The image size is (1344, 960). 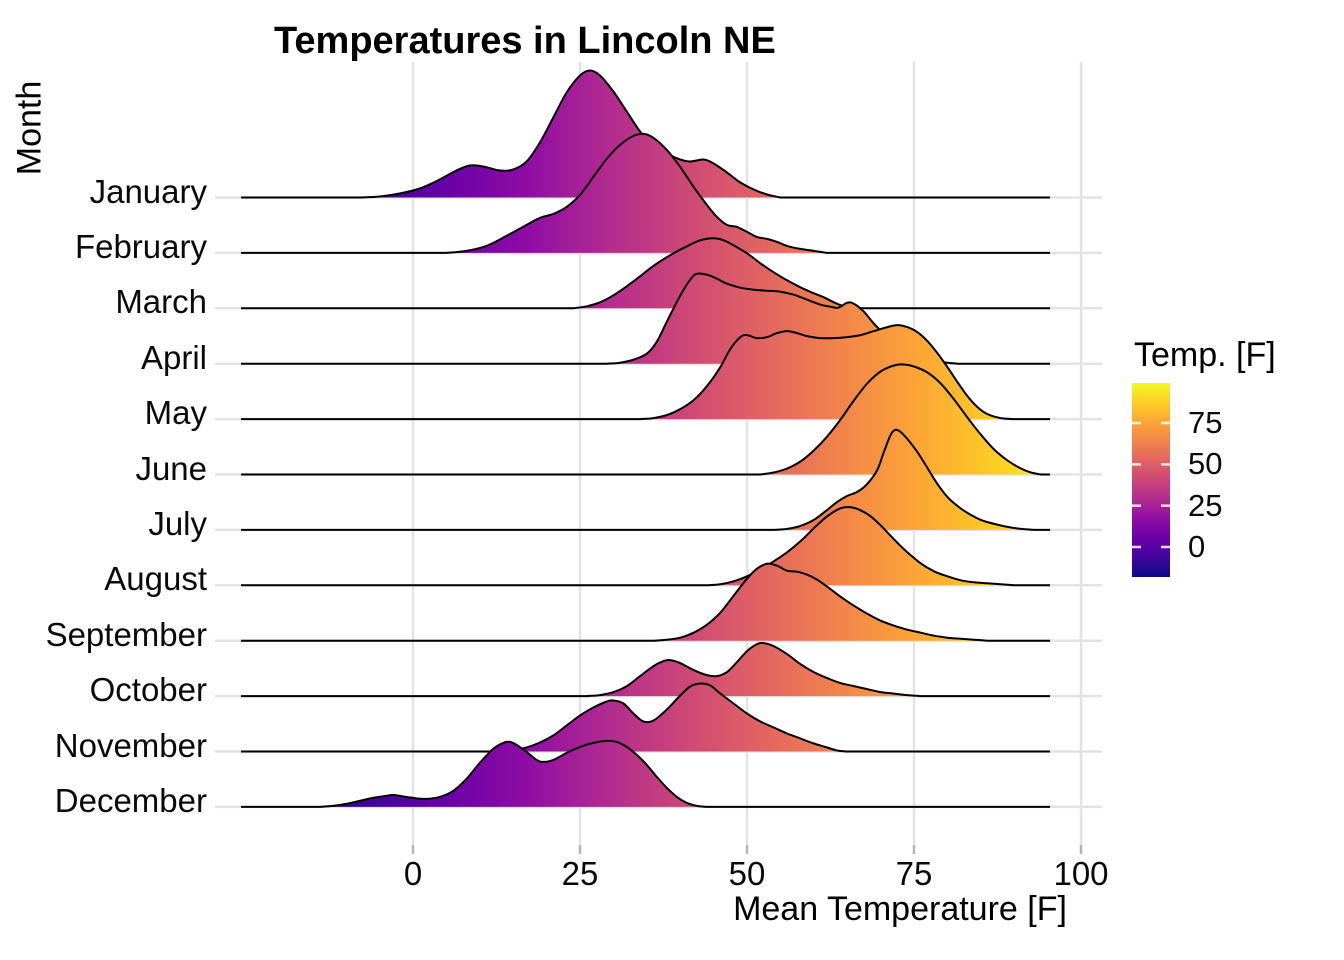 What do you see at coordinates (645, 773) in the screenshot?
I see `ridge-december` at bounding box center [645, 773].